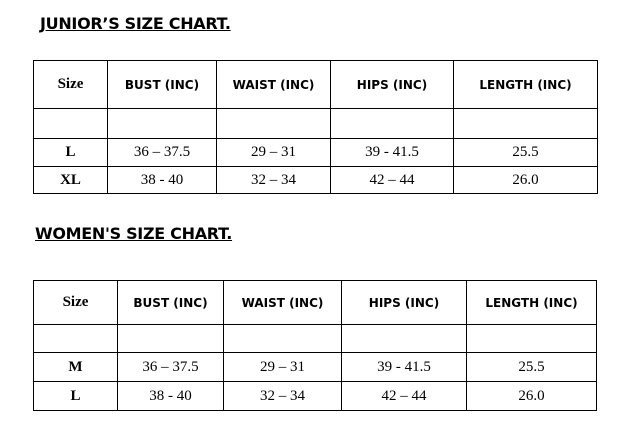 Image resolution: width=630 pixels, height=439 pixels. I want to click on data-row: L 38 - 40 32 – 34 42 – 44 26.0, so click(315, 396).